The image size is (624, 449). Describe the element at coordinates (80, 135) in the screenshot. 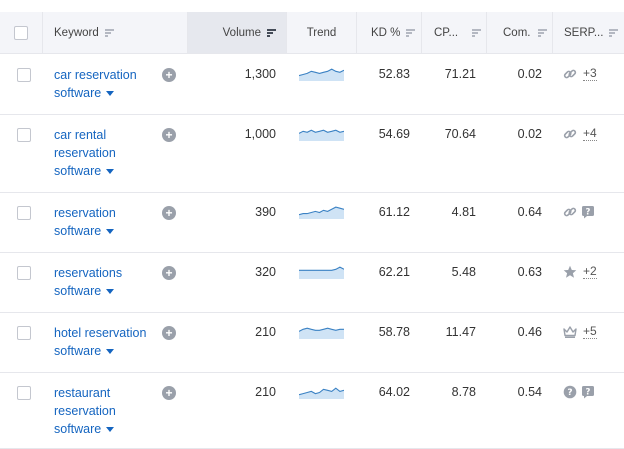

I see `keyword-line: car rental` at that location.